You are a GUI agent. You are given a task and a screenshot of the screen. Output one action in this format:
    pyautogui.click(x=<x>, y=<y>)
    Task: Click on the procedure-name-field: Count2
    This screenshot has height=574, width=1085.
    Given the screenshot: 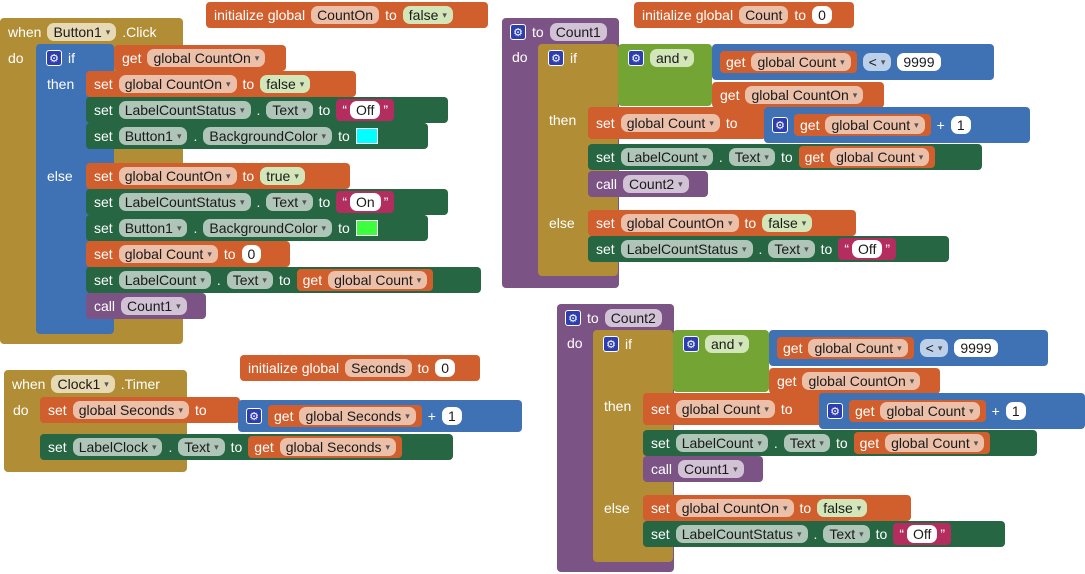 What is the action you would take?
    pyautogui.click(x=633, y=318)
    